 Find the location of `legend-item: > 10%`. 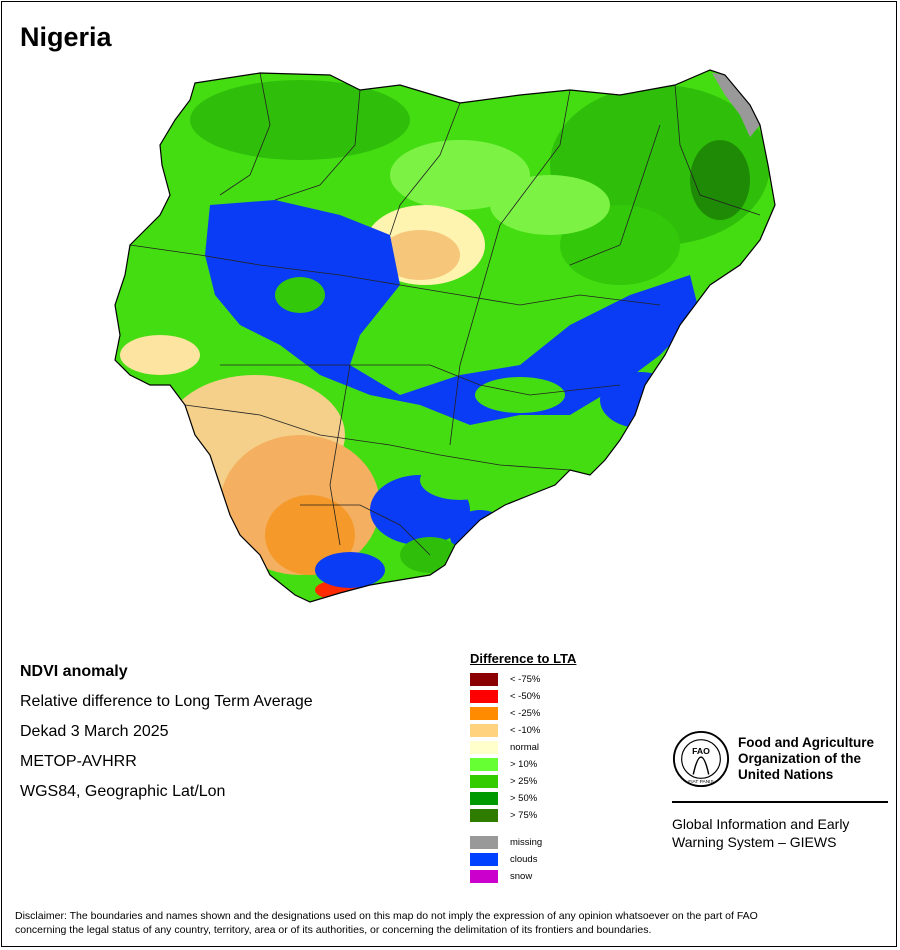

legend-item: > 10% is located at coordinates (523, 764).